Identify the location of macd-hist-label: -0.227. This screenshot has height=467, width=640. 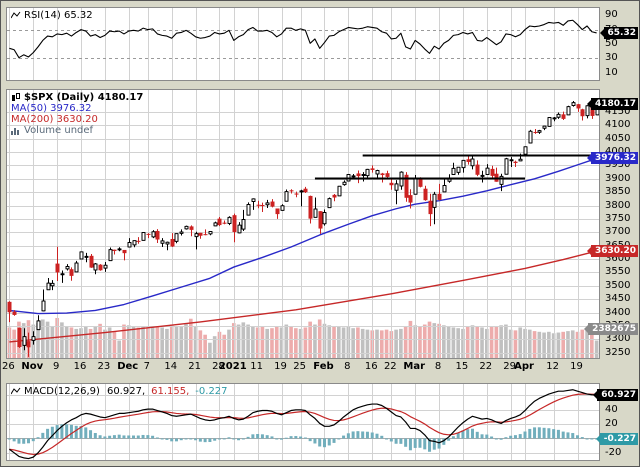
(211, 391).